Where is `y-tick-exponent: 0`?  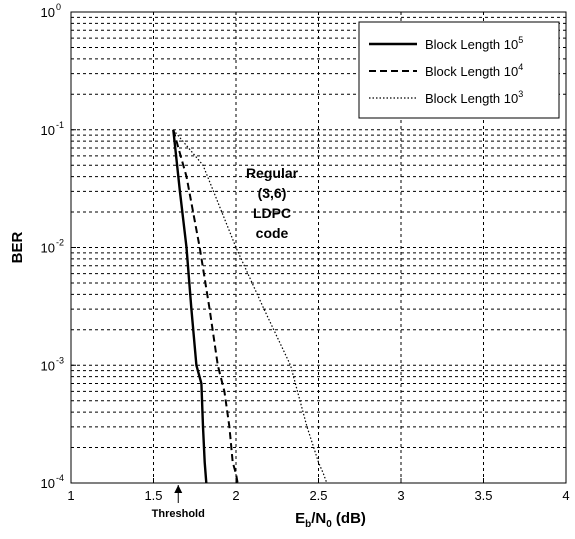 y-tick-exponent: 0 is located at coordinates (58, 7).